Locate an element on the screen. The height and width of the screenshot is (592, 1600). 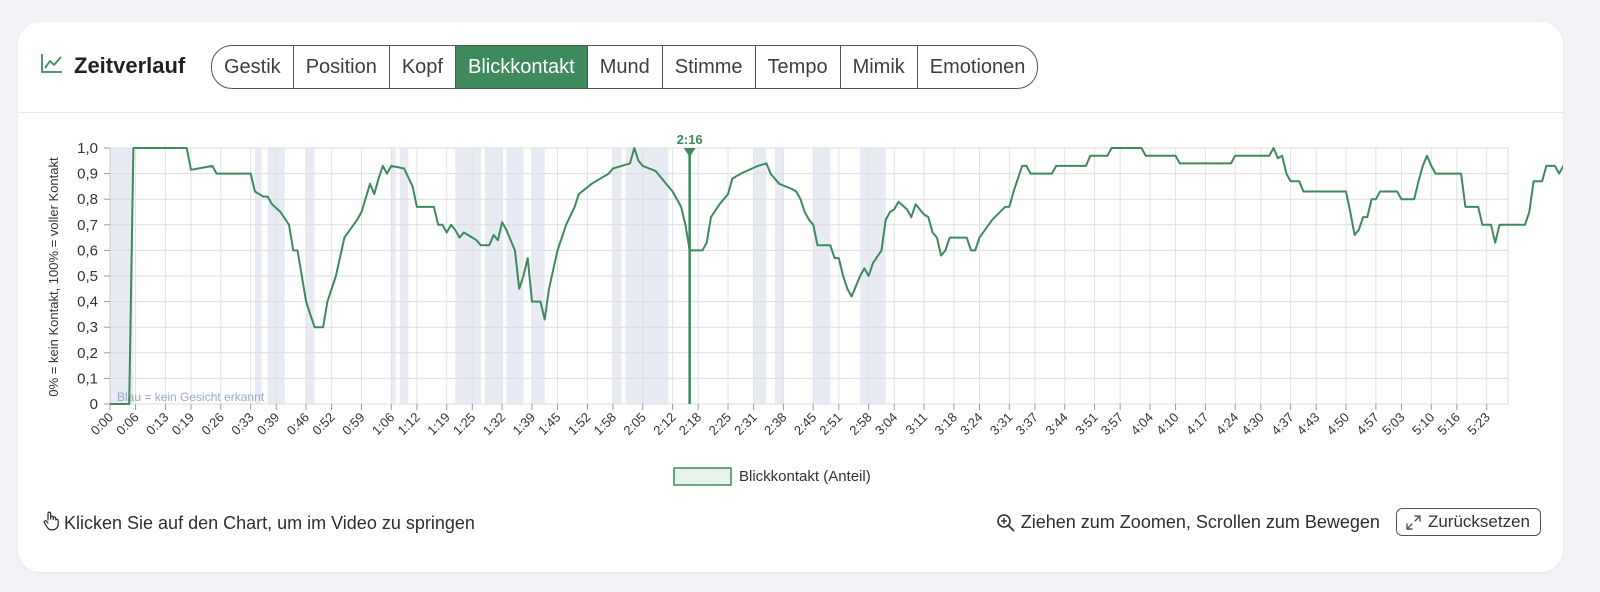
y-tick-label: 0,6 is located at coordinates (87, 250).